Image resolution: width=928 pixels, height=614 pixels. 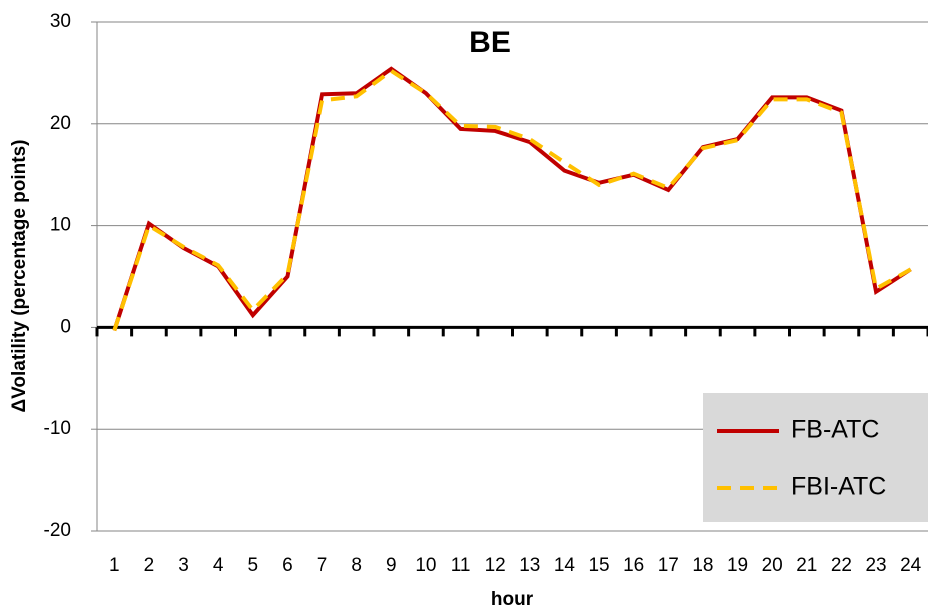 I want to click on x-tick-label: 19, so click(x=737, y=565).